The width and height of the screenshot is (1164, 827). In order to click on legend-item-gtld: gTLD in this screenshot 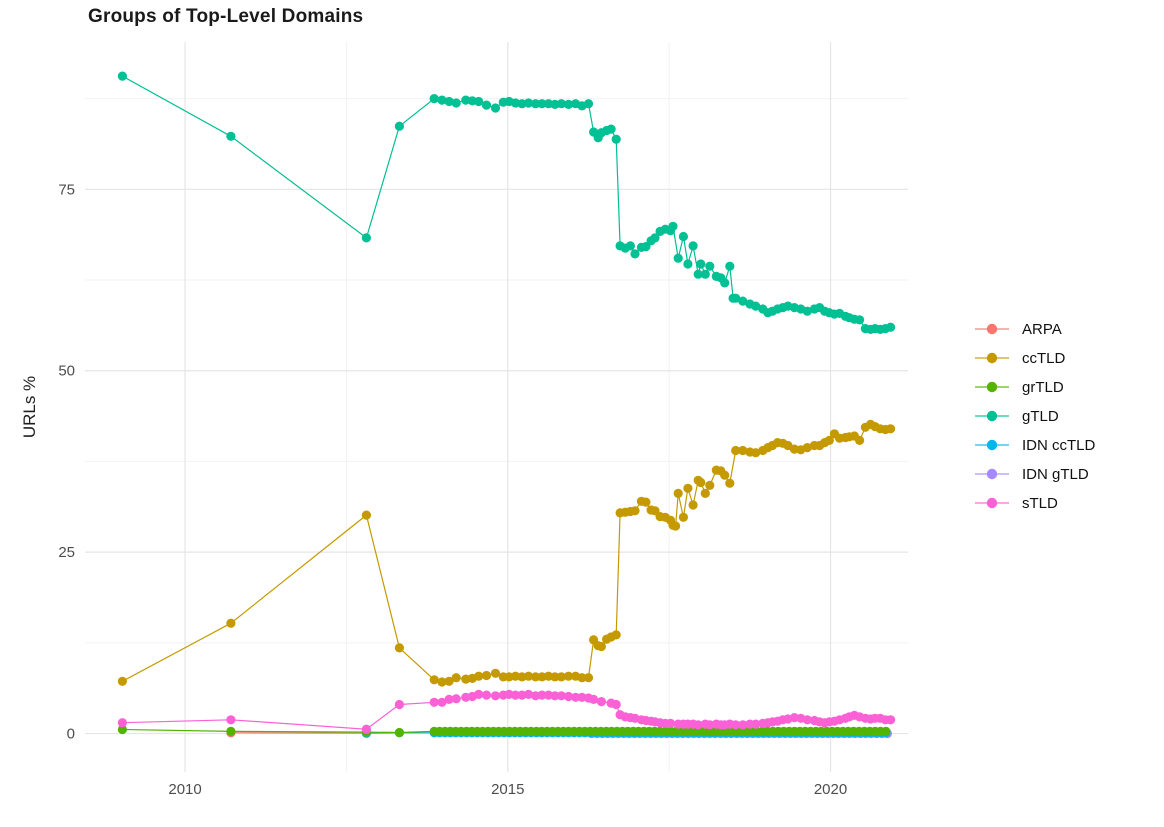, I will do `click(1034, 416)`.